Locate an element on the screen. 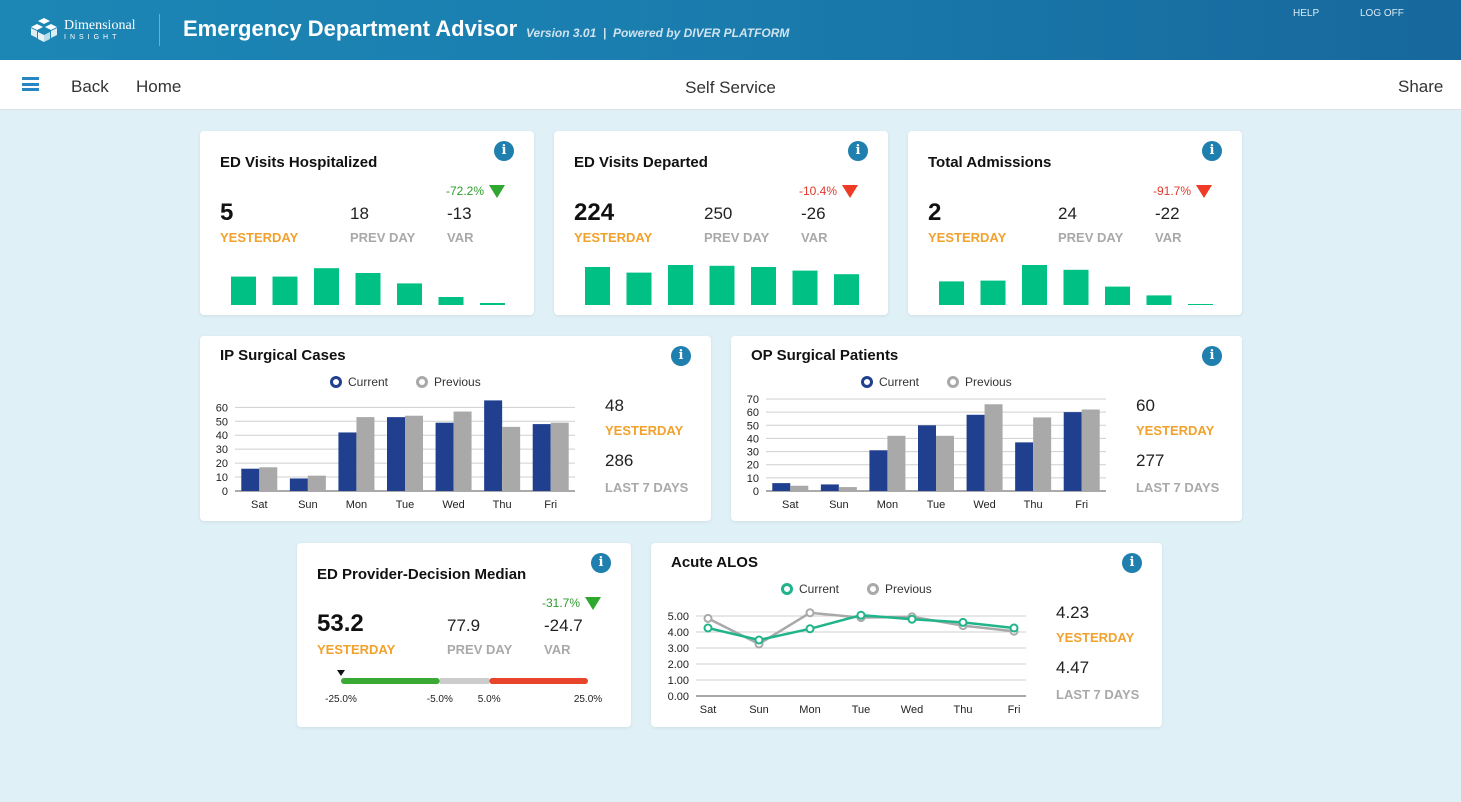 This screenshot has height=802, width=1461. home-link: Home is located at coordinates (159, 86).